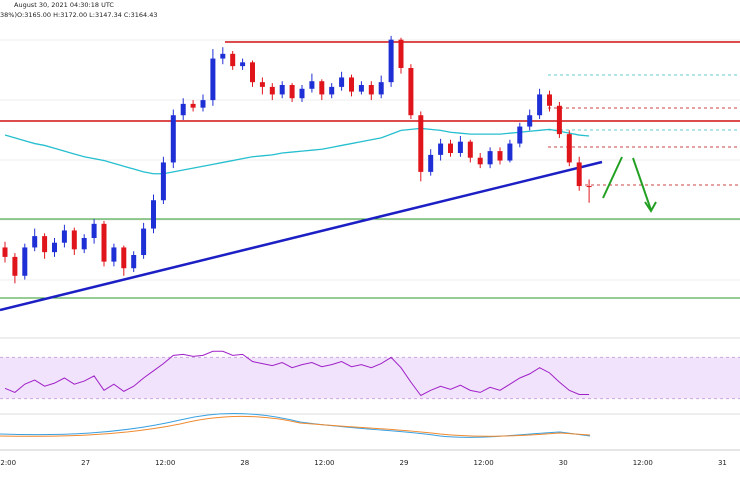 The width and height of the screenshot is (740, 492). I want to click on header-ohlc: O:3165.00 H:3172.00 L:3147.34 C:3164.43, so click(87, 15).